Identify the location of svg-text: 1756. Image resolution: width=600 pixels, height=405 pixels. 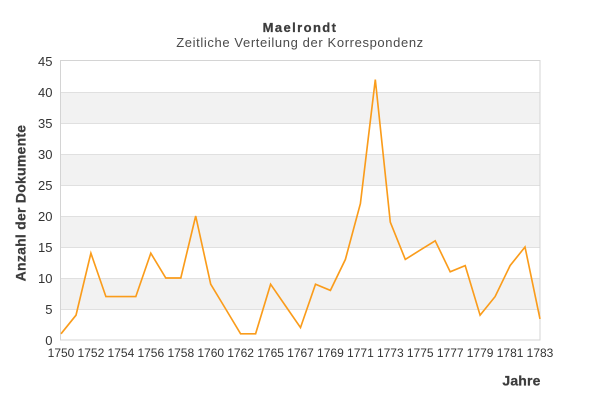
(150, 353).